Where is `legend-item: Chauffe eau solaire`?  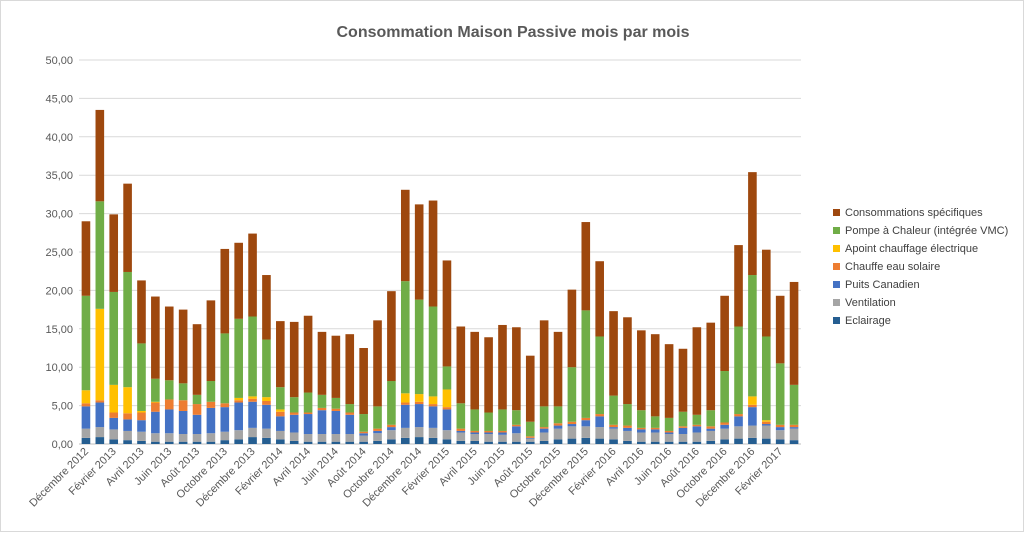 legend-item: Chauffe eau solaire is located at coordinates (886, 267).